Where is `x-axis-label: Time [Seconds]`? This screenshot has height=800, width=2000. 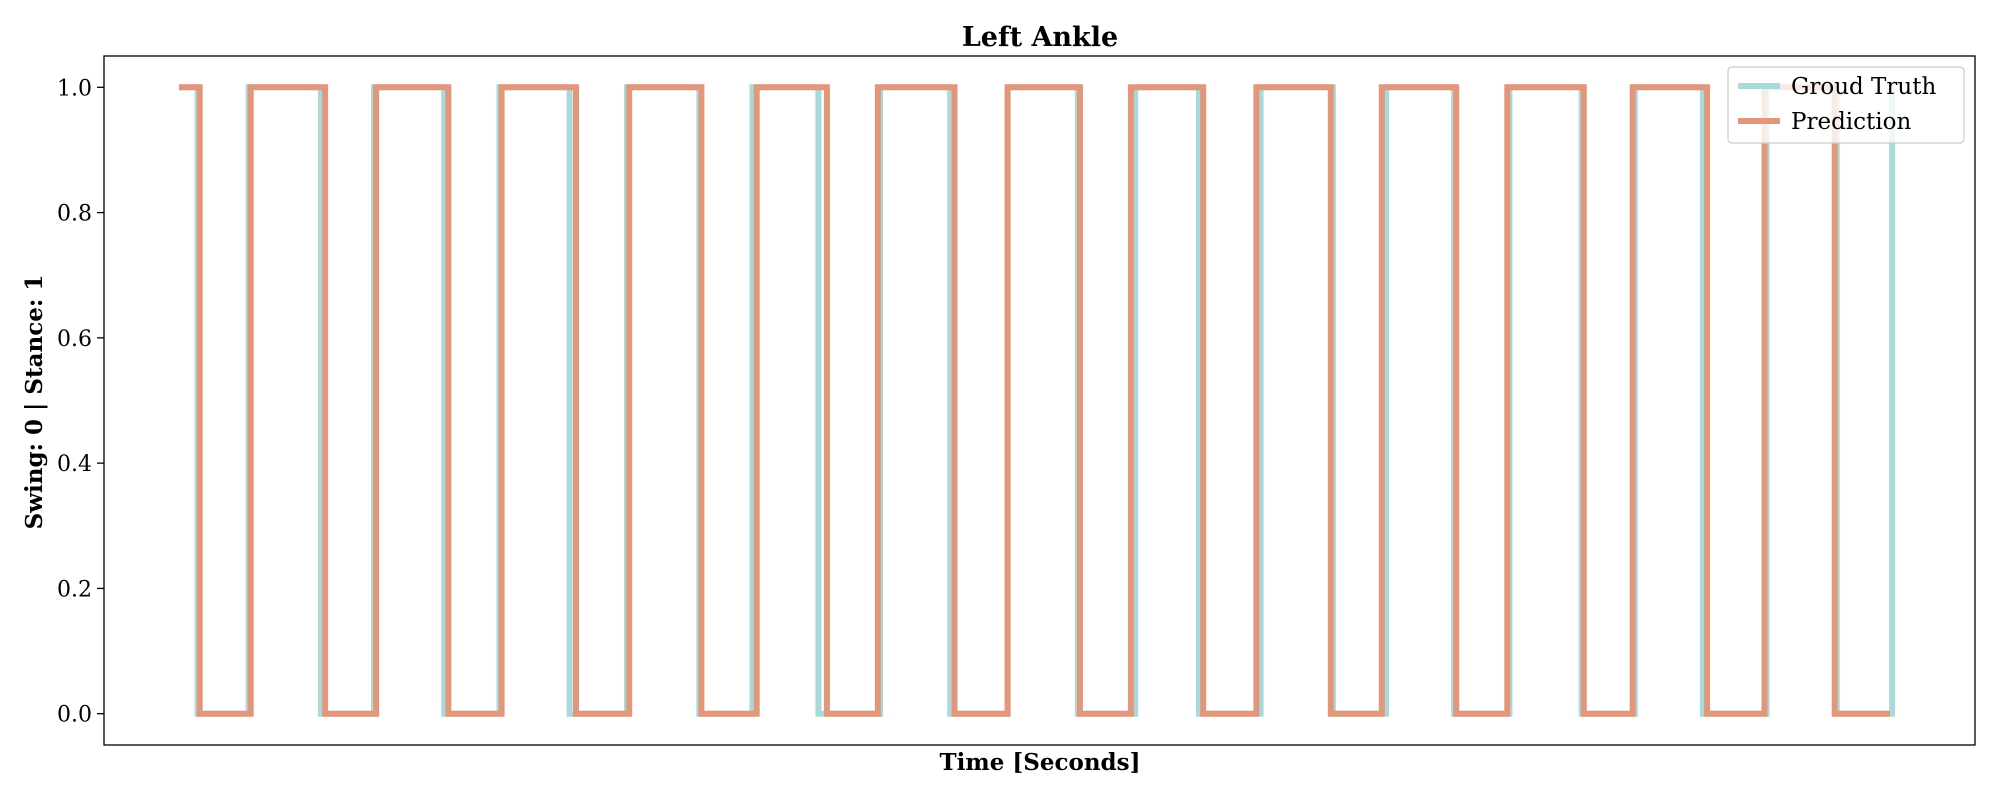 x-axis-label: Time [Seconds] is located at coordinates (1040, 762).